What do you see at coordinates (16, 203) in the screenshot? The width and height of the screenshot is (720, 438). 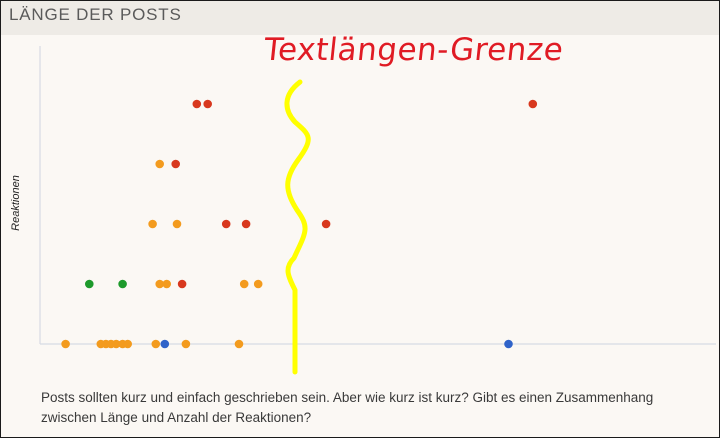 I see `y-axis-label: Reaktionen` at bounding box center [16, 203].